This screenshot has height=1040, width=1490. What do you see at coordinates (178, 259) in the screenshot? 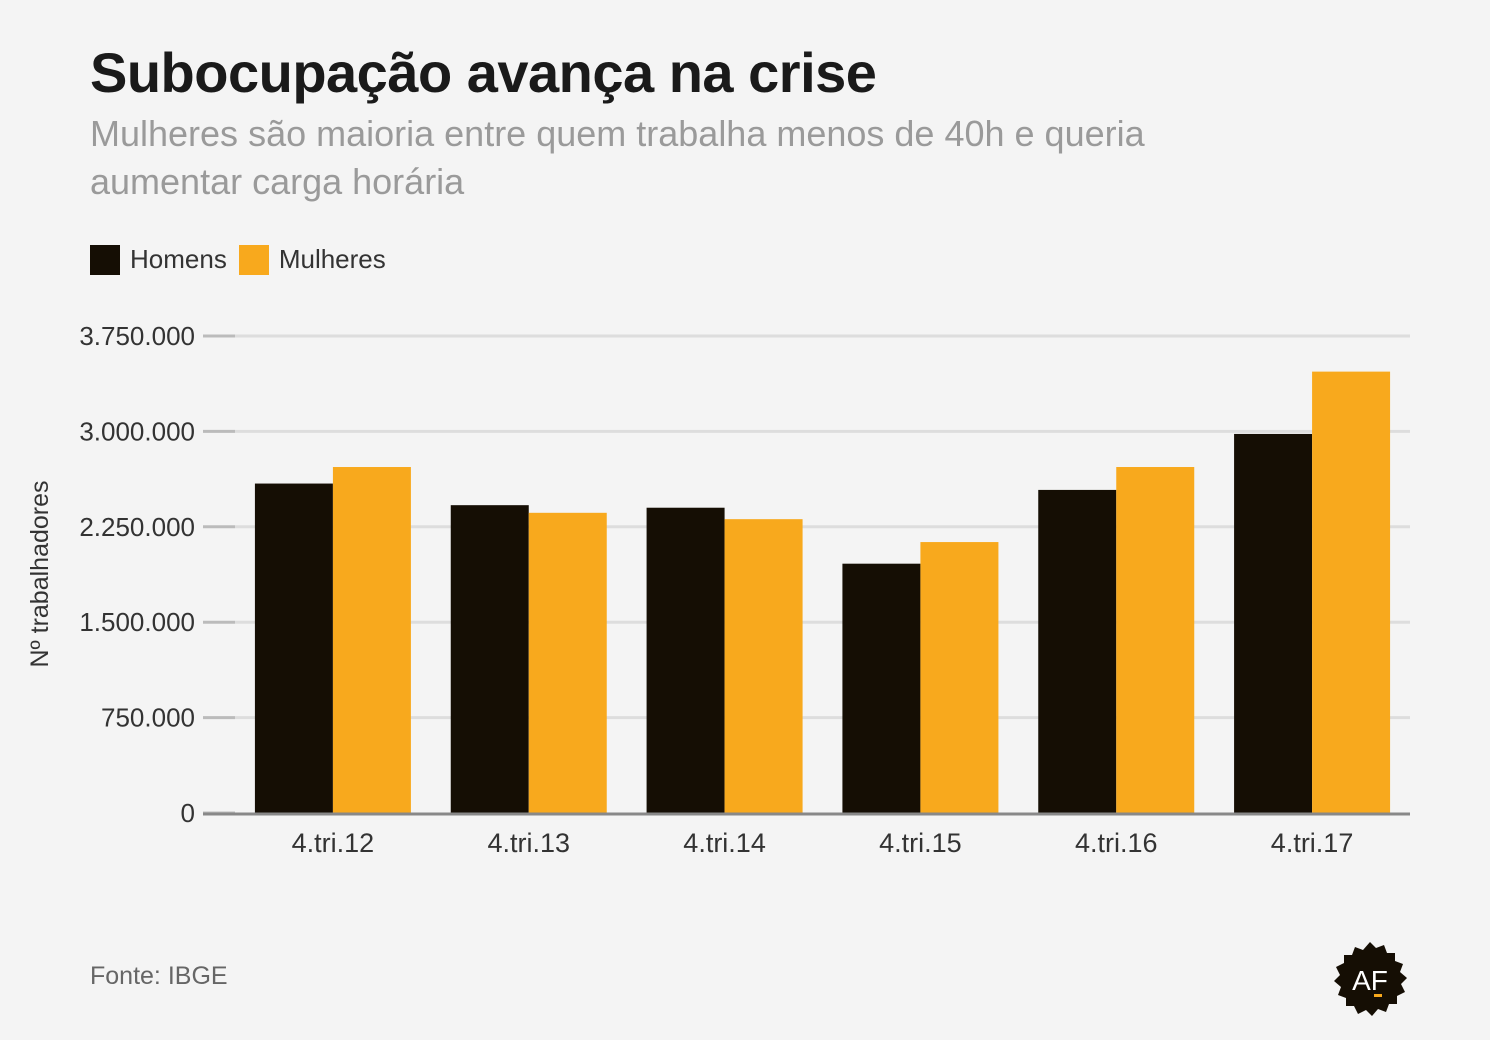
I see `legend-label-homens: Homens` at bounding box center [178, 259].